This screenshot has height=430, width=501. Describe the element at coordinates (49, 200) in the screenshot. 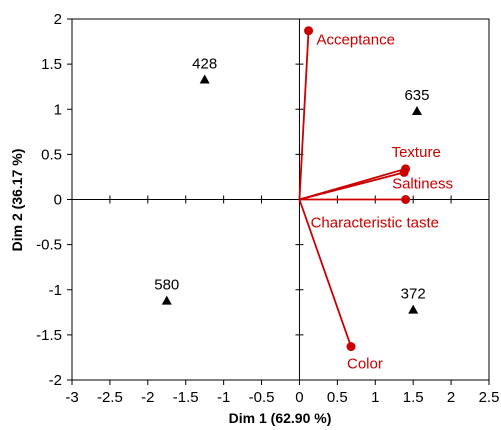

I see `y-tick-labels: -2 -1.5 -1 -0.5 0 0.5 1 1.5 2` at that location.